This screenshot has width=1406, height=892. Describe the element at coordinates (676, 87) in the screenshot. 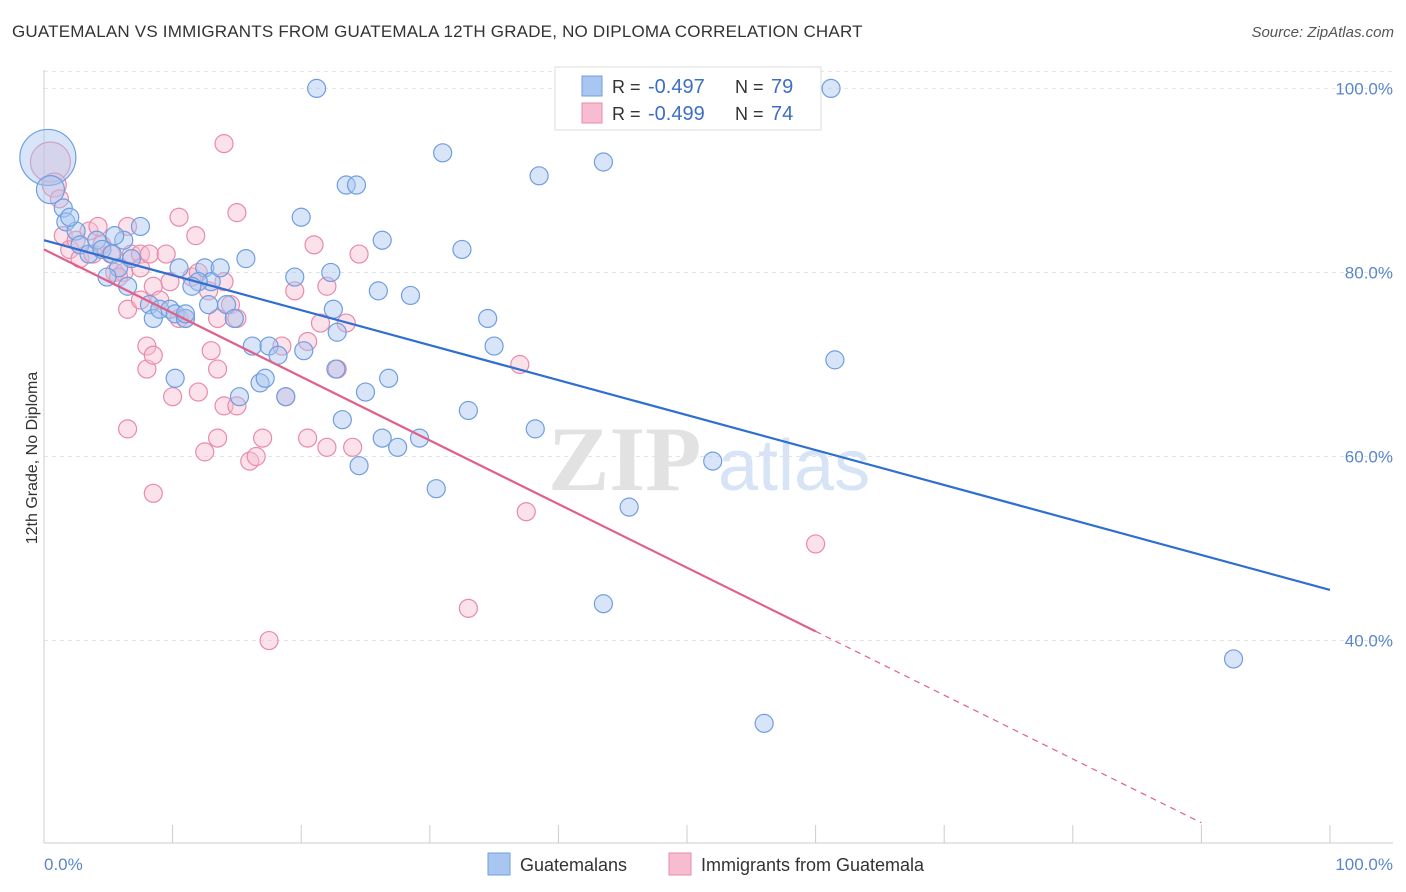

I see `legend-r-value-1: -0.497` at that location.